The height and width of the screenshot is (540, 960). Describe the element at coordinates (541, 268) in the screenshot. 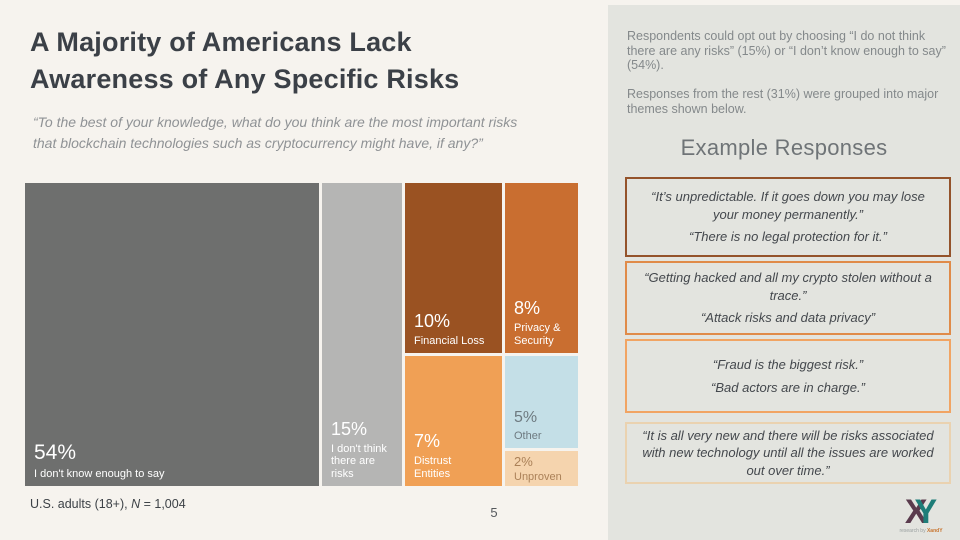

I see `segment-privacy-security: 8% Privacy & Security` at that location.